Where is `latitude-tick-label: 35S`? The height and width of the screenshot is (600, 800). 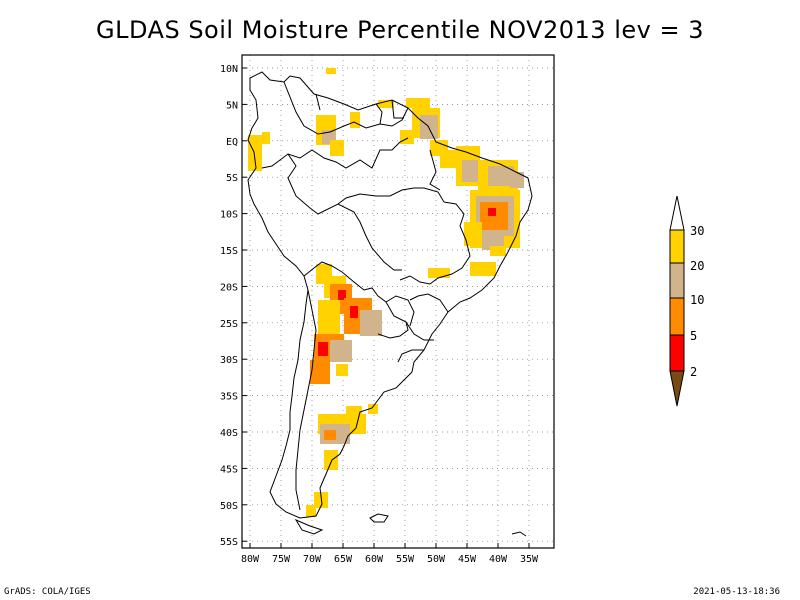
latitude-tick-label: 35S is located at coordinates (229, 397).